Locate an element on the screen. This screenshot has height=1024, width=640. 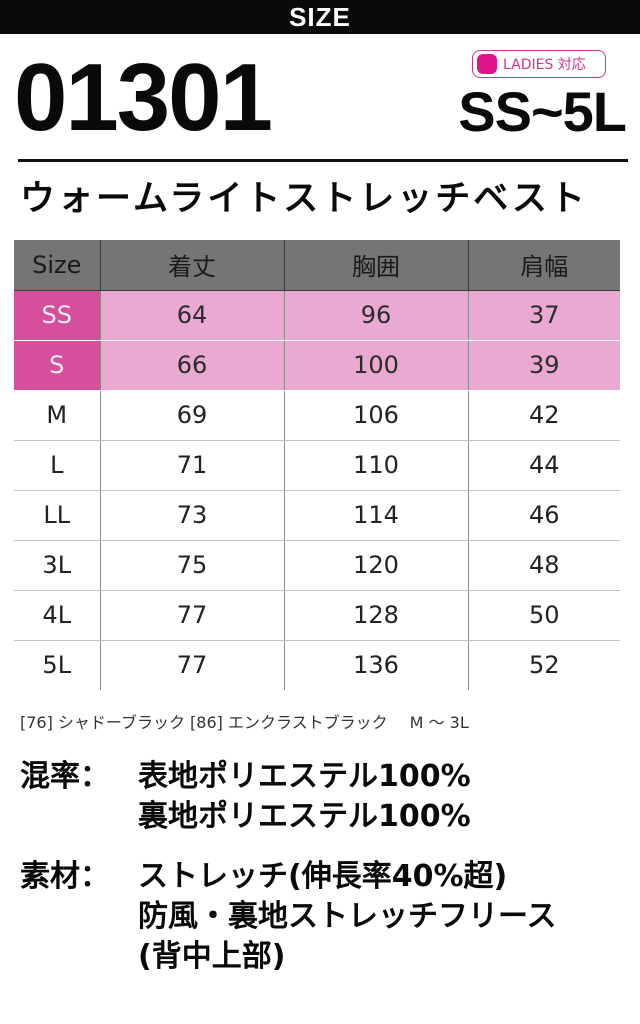
color-list: [76] シャドーブラック [86] エンクラストブラック is located at coordinates (204, 722).